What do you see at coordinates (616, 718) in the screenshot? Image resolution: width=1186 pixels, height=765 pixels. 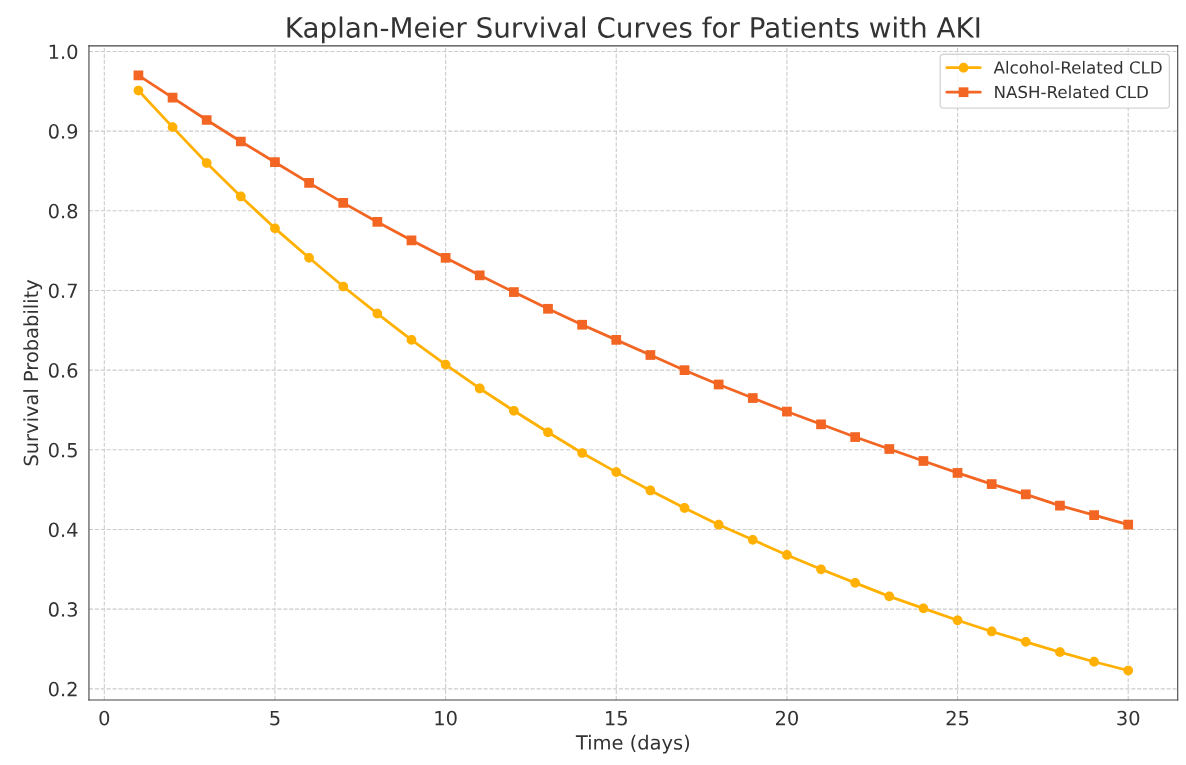 I see `x-tick-label: 15` at bounding box center [616, 718].